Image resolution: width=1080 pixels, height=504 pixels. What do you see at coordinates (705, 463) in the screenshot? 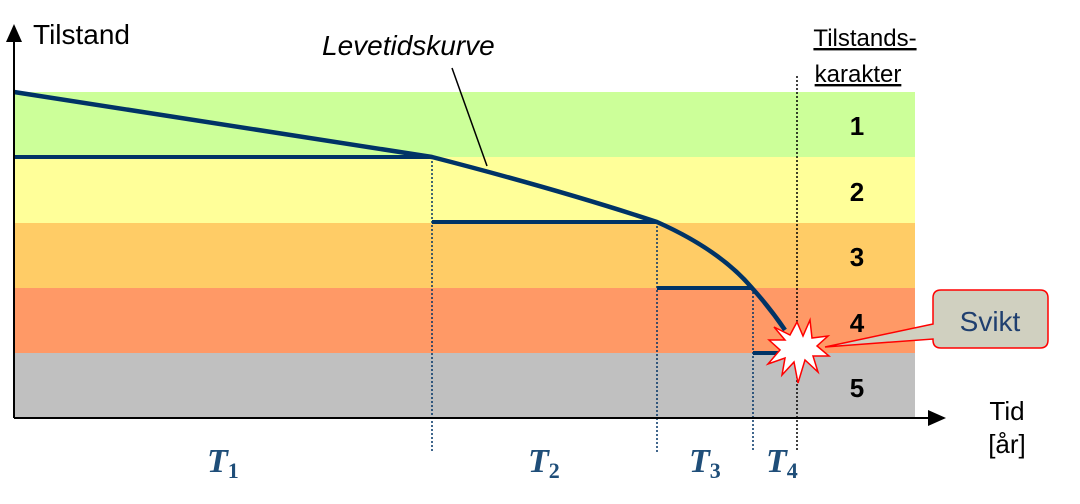
I see `period-label-t3: T3` at bounding box center [705, 463].